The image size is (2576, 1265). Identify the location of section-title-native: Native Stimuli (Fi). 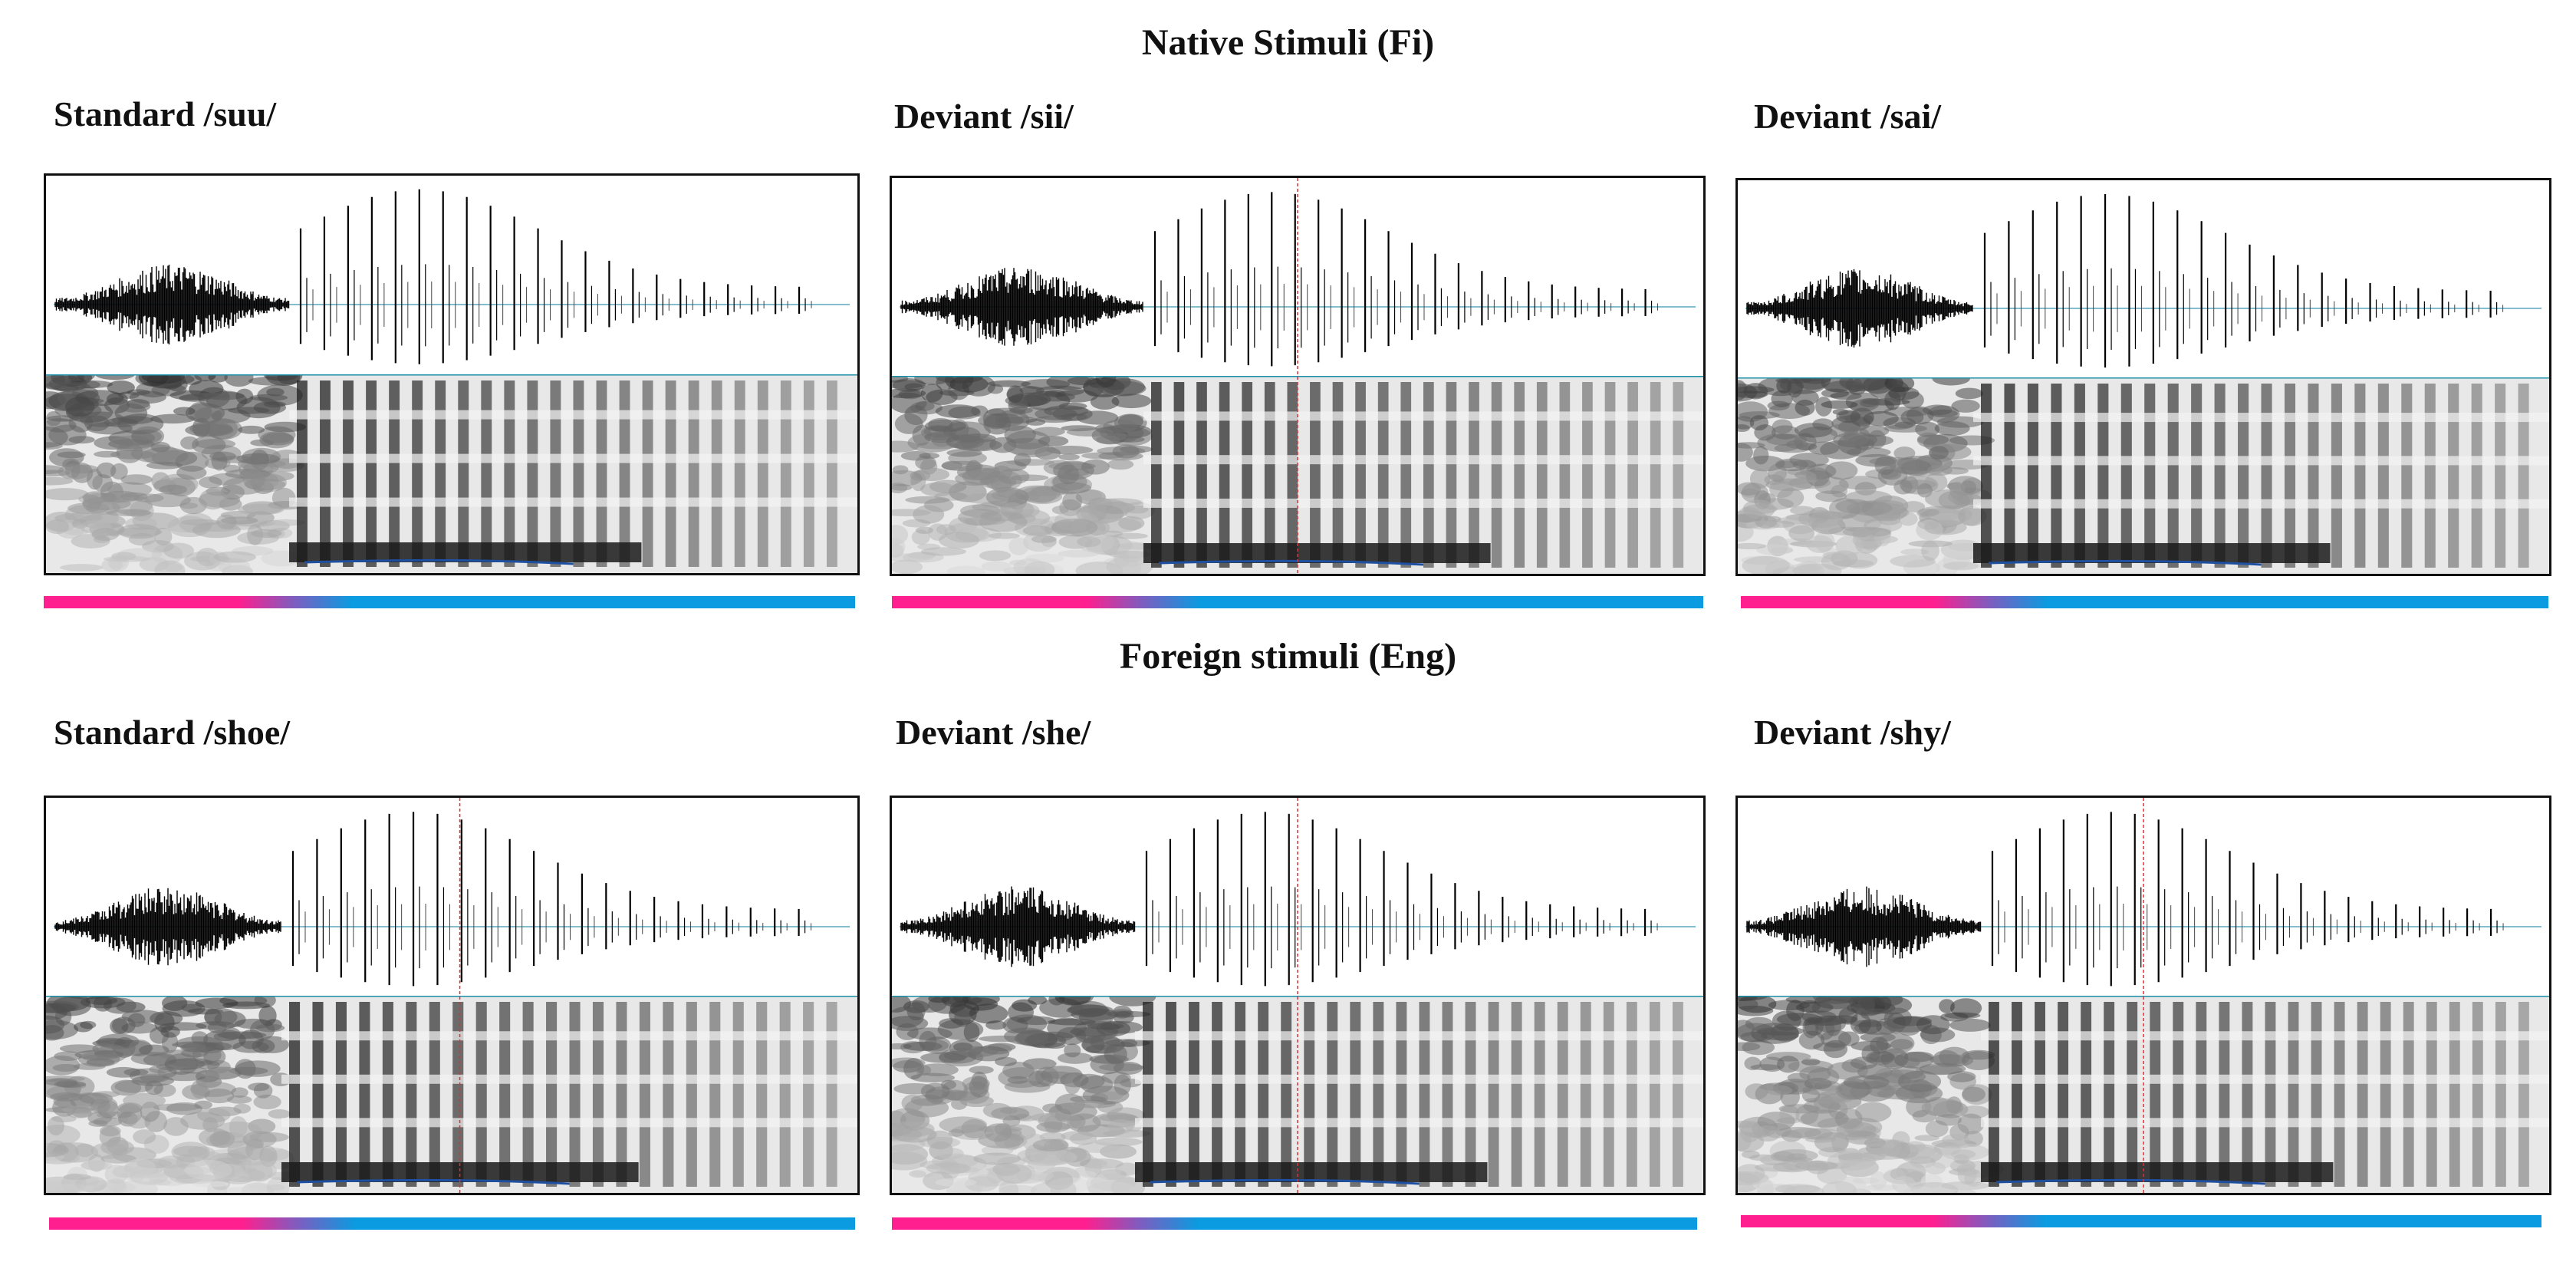
(1288, 43).